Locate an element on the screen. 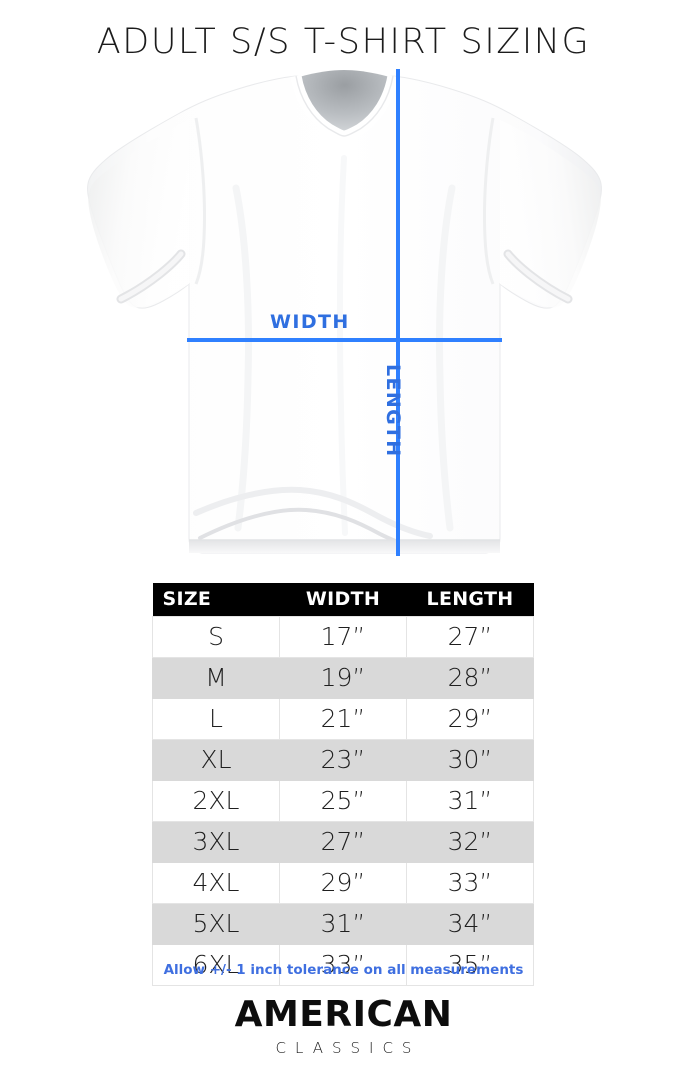  left-sleeve is located at coordinates (138, 214).